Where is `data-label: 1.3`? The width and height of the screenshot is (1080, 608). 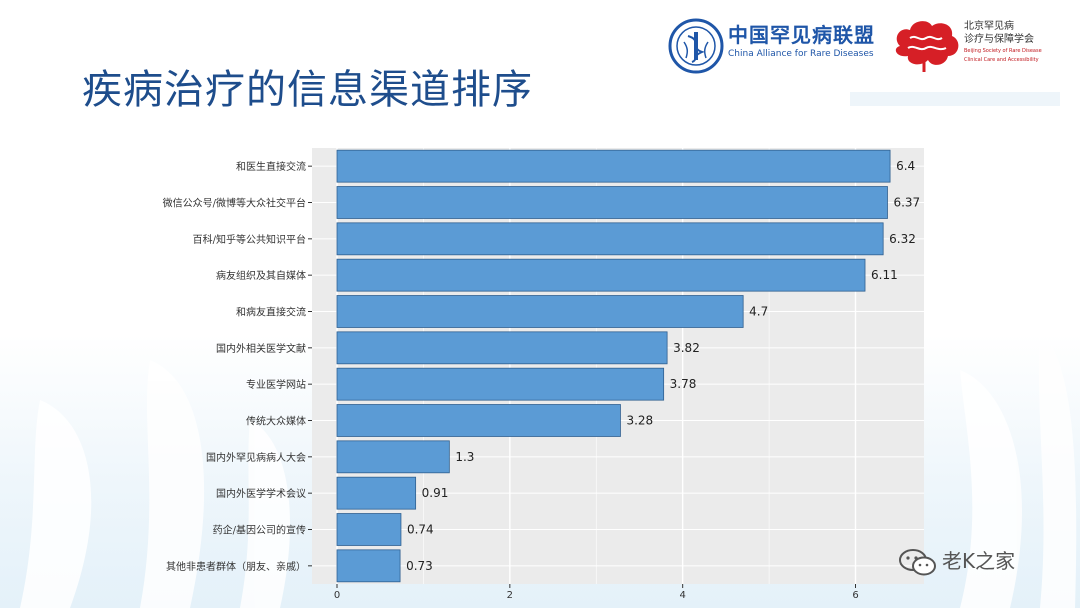
data-label: 1.3 is located at coordinates (464, 457).